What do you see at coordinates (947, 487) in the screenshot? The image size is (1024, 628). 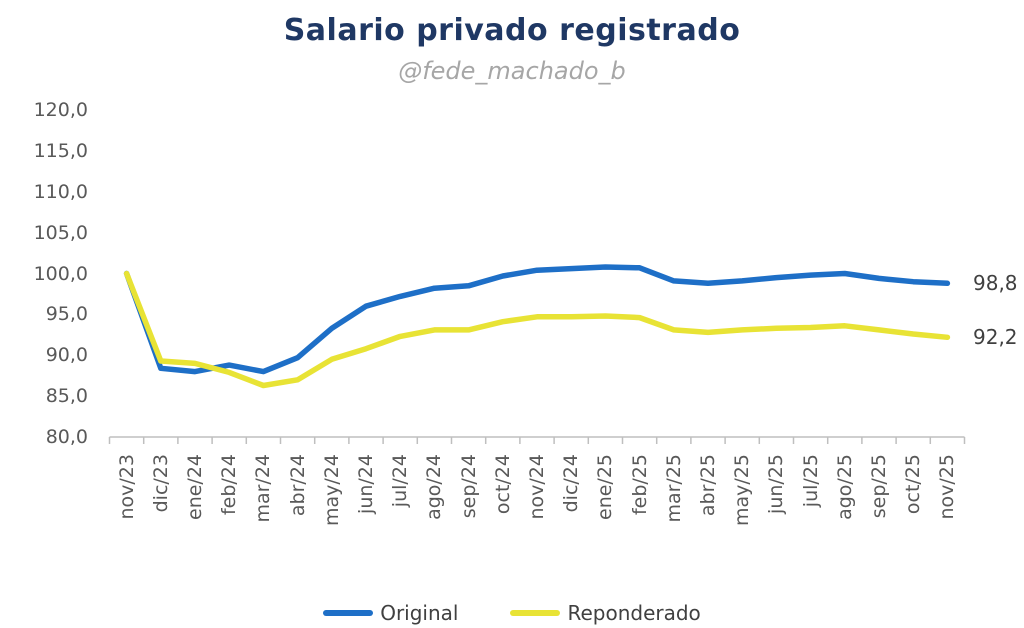 I see `x-axis-tick-label: nov/25` at bounding box center [947, 487].